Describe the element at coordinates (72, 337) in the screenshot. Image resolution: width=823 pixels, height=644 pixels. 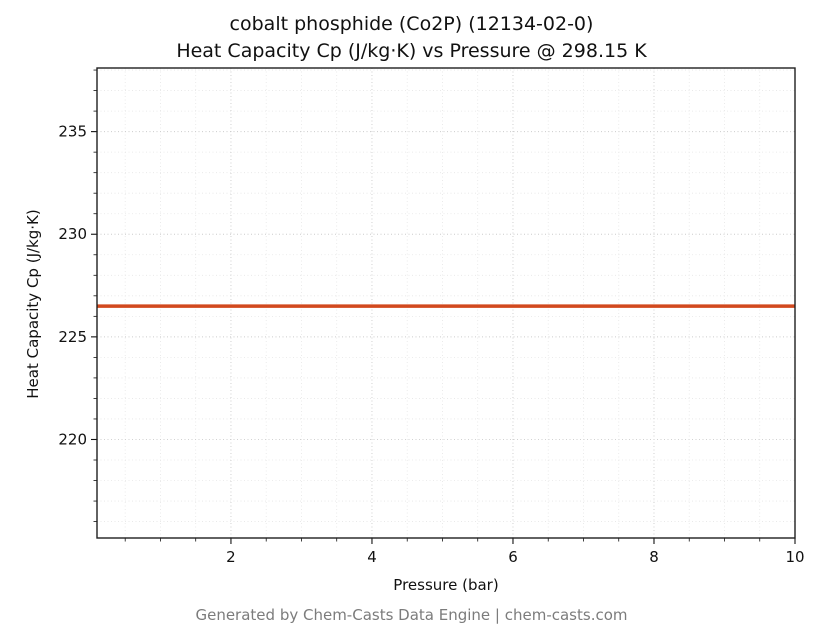
I see `y-tick-label: 225` at that location.